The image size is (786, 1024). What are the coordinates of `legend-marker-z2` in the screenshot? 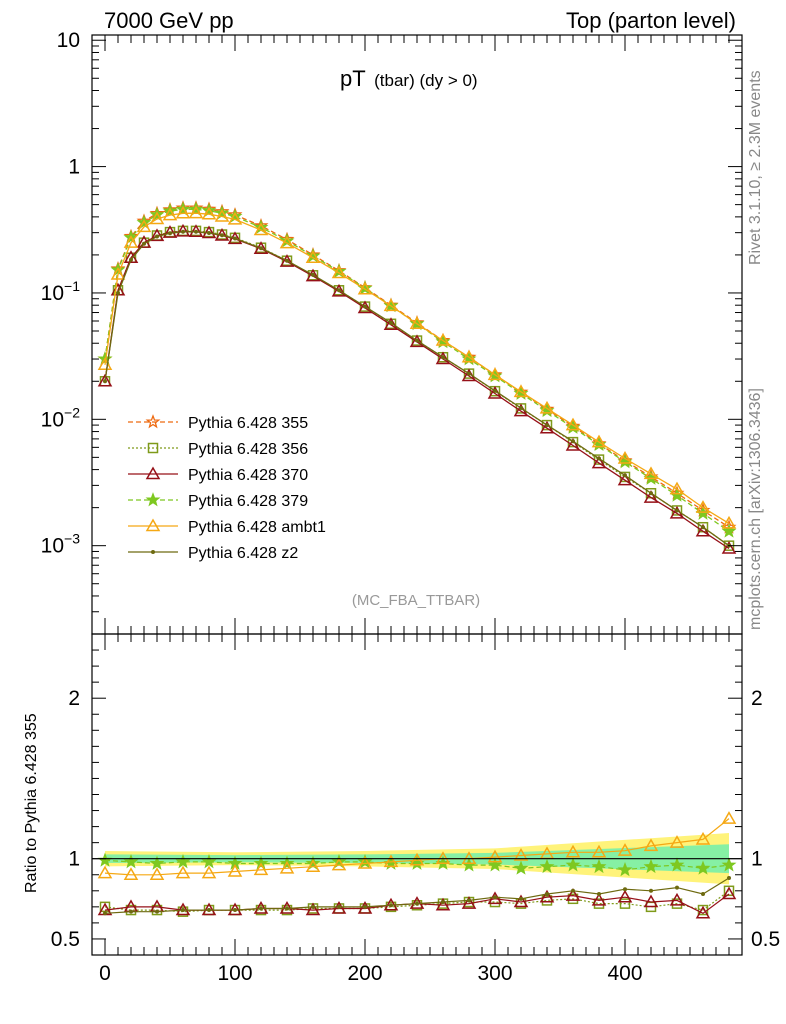 It's located at (153, 552).